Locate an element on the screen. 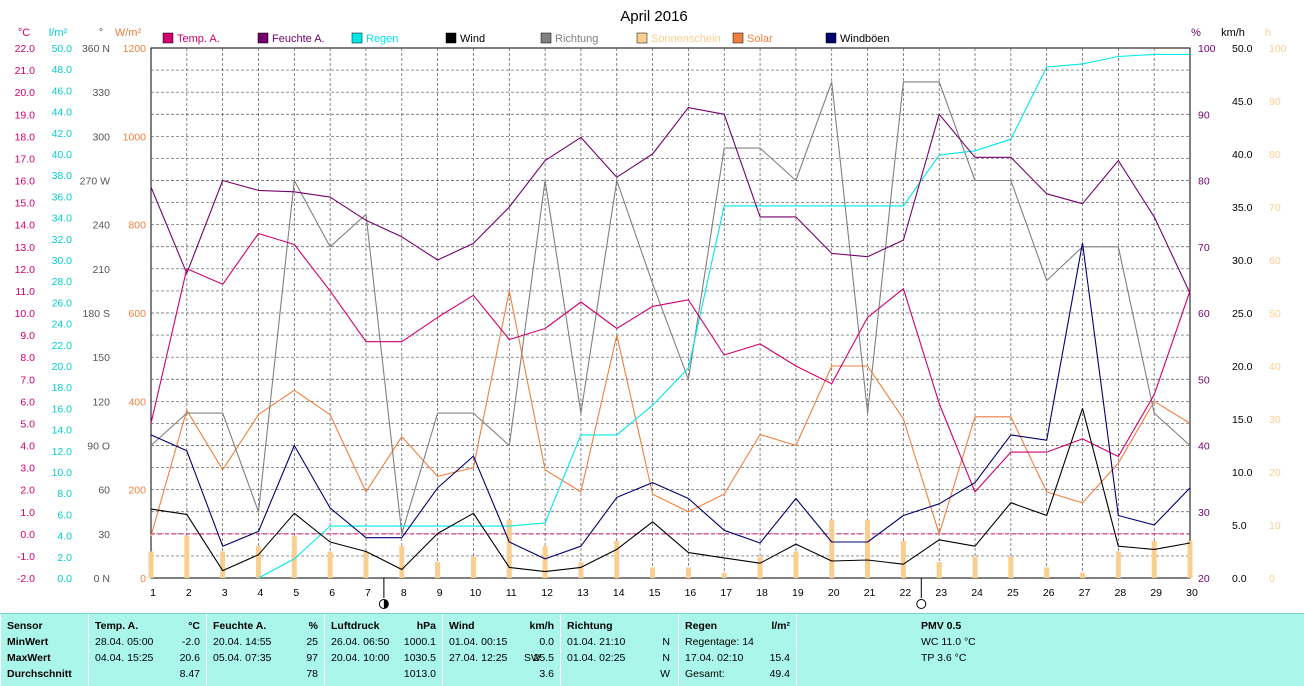 This screenshot has height=686, width=1304. legend-label: Feuchte A. is located at coordinates (298, 39).